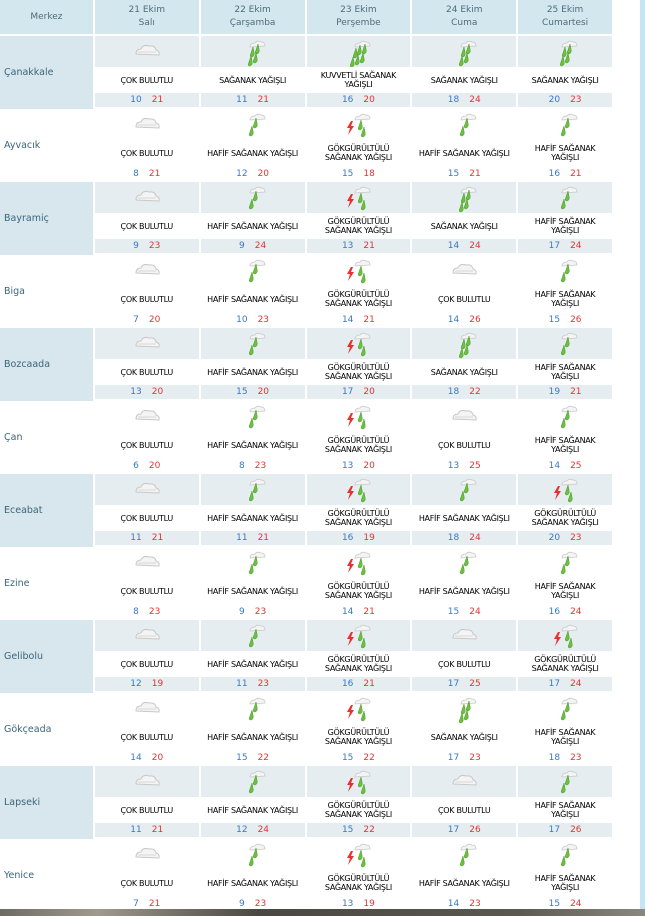 The width and height of the screenshot is (645, 916). Describe the element at coordinates (47, 583) in the screenshot. I see `city-name: Ezine` at that location.